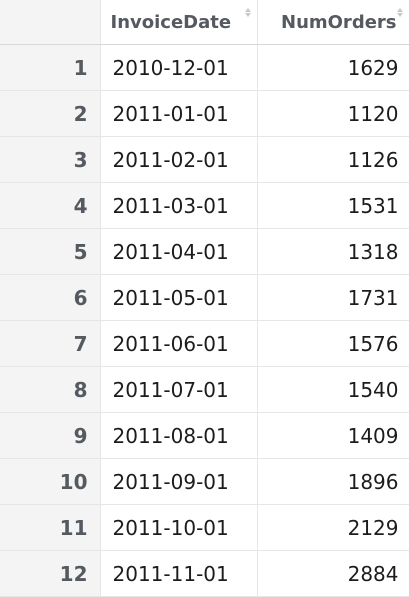 This screenshot has width=409, height=597. What do you see at coordinates (333, 113) in the screenshot?
I see `cell-numorders: 1120` at bounding box center [333, 113].